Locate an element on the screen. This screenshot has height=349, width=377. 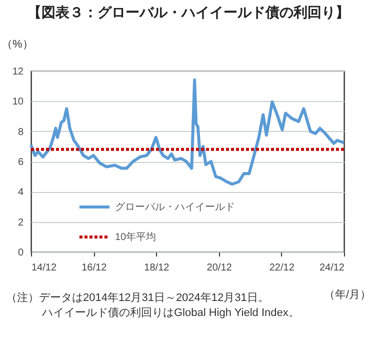
y-tick-label: 0 is located at coordinates (21, 253).